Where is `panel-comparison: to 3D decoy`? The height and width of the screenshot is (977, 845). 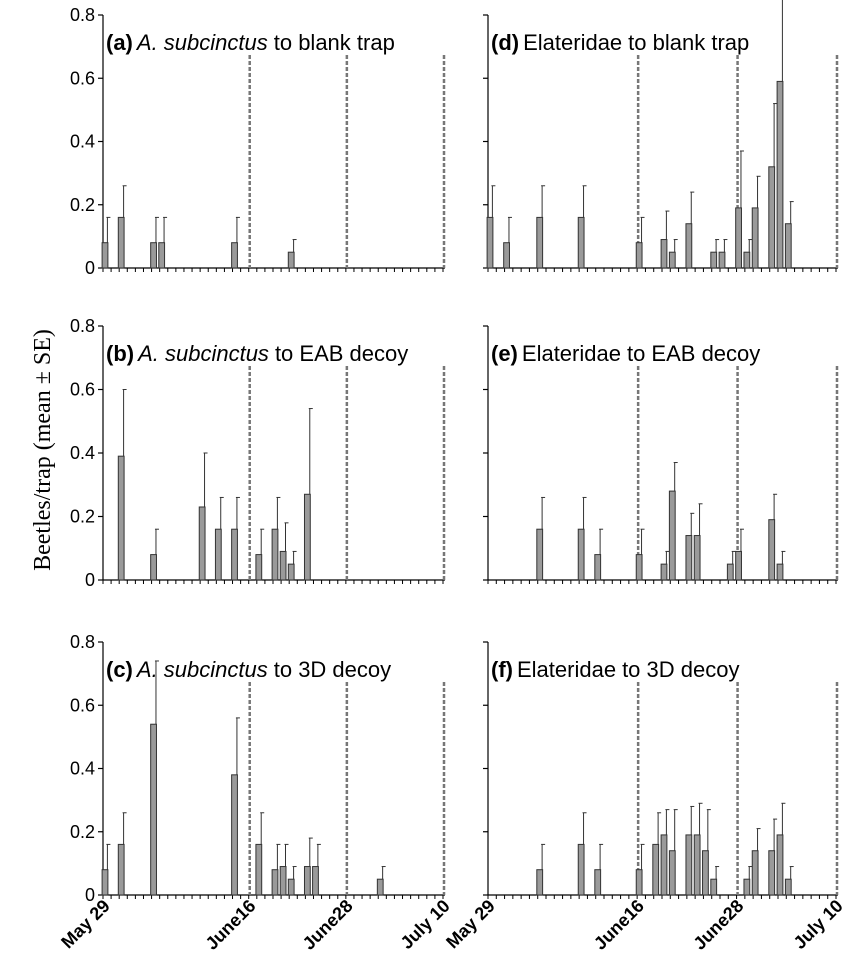 panel-comparison: to 3D decoy is located at coordinates (680, 669).